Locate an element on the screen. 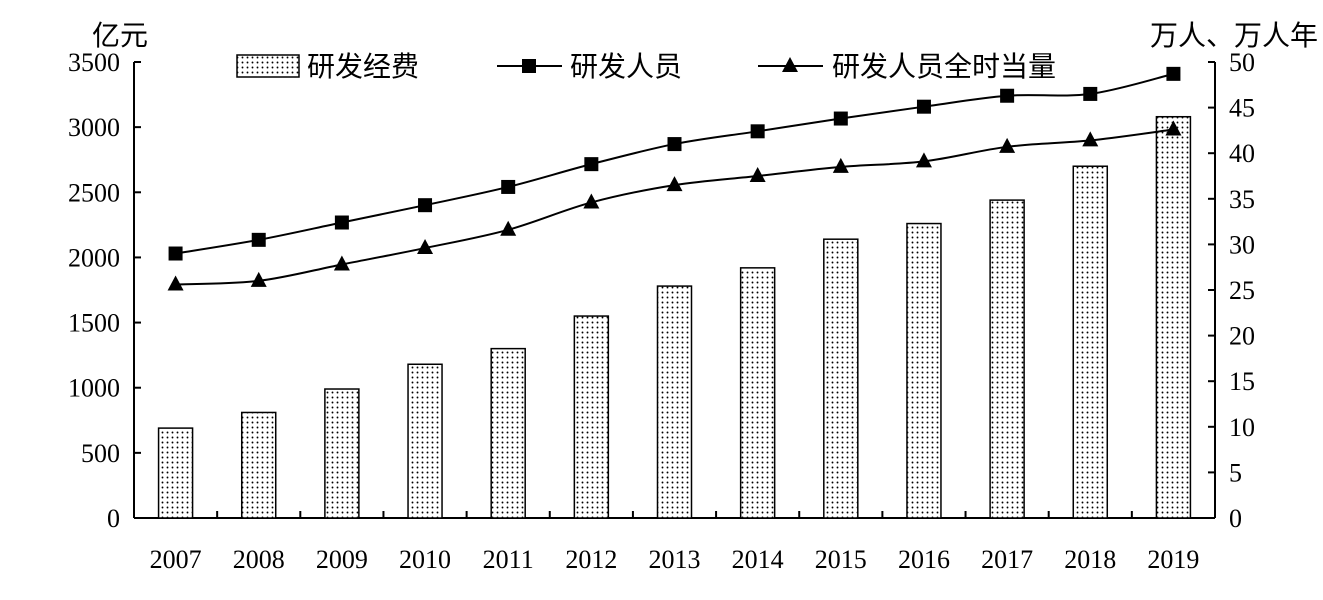 The height and width of the screenshot is (600, 1323). left-axis-ticks: 0 500 1000 1500 2000 2500 3000 3500 is located at coordinates (104, 290).